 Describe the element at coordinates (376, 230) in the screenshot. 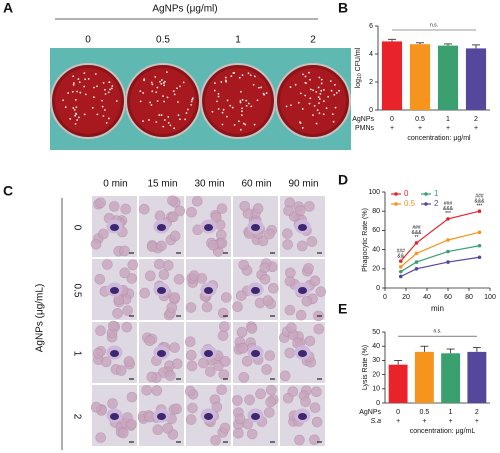

I see `y-tick-label: 60` at that location.